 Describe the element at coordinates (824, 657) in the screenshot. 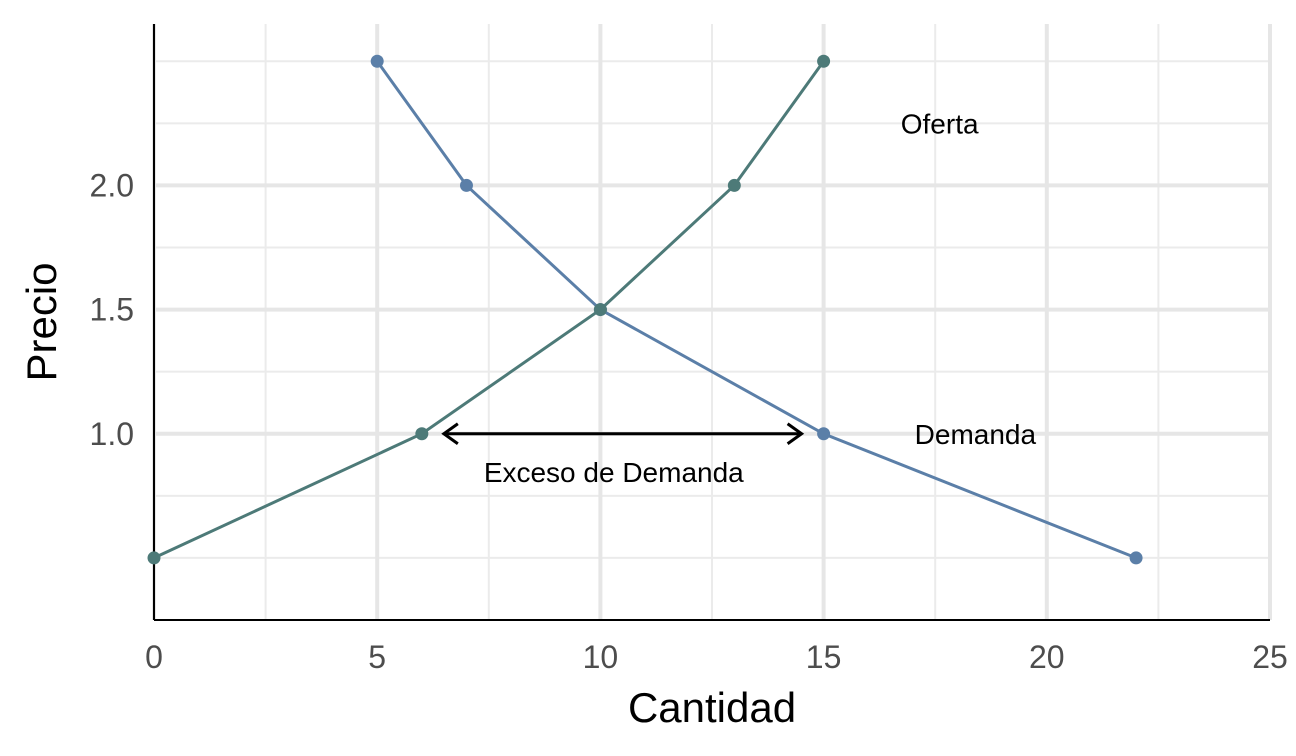

I see `x-tick-label: 15` at that location.